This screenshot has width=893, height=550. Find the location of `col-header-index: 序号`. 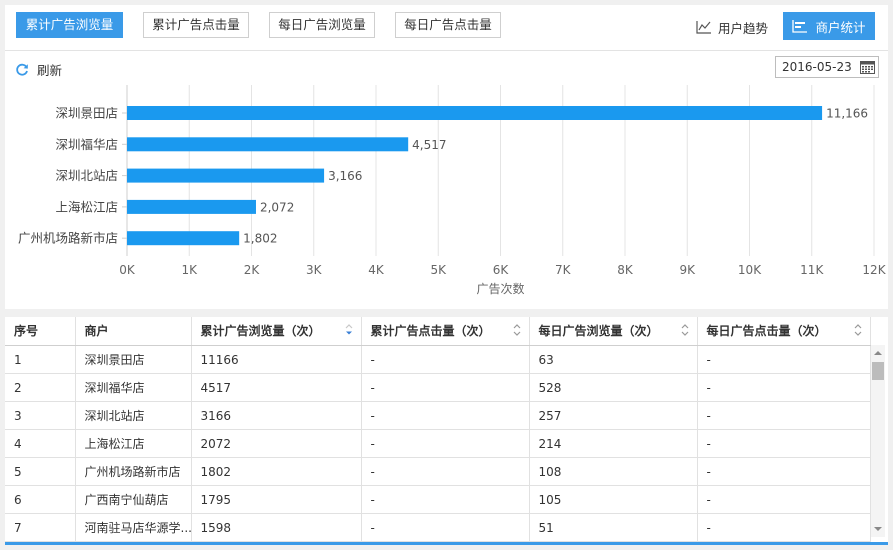

col-header-index: 序号 is located at coordinates (40, 331).